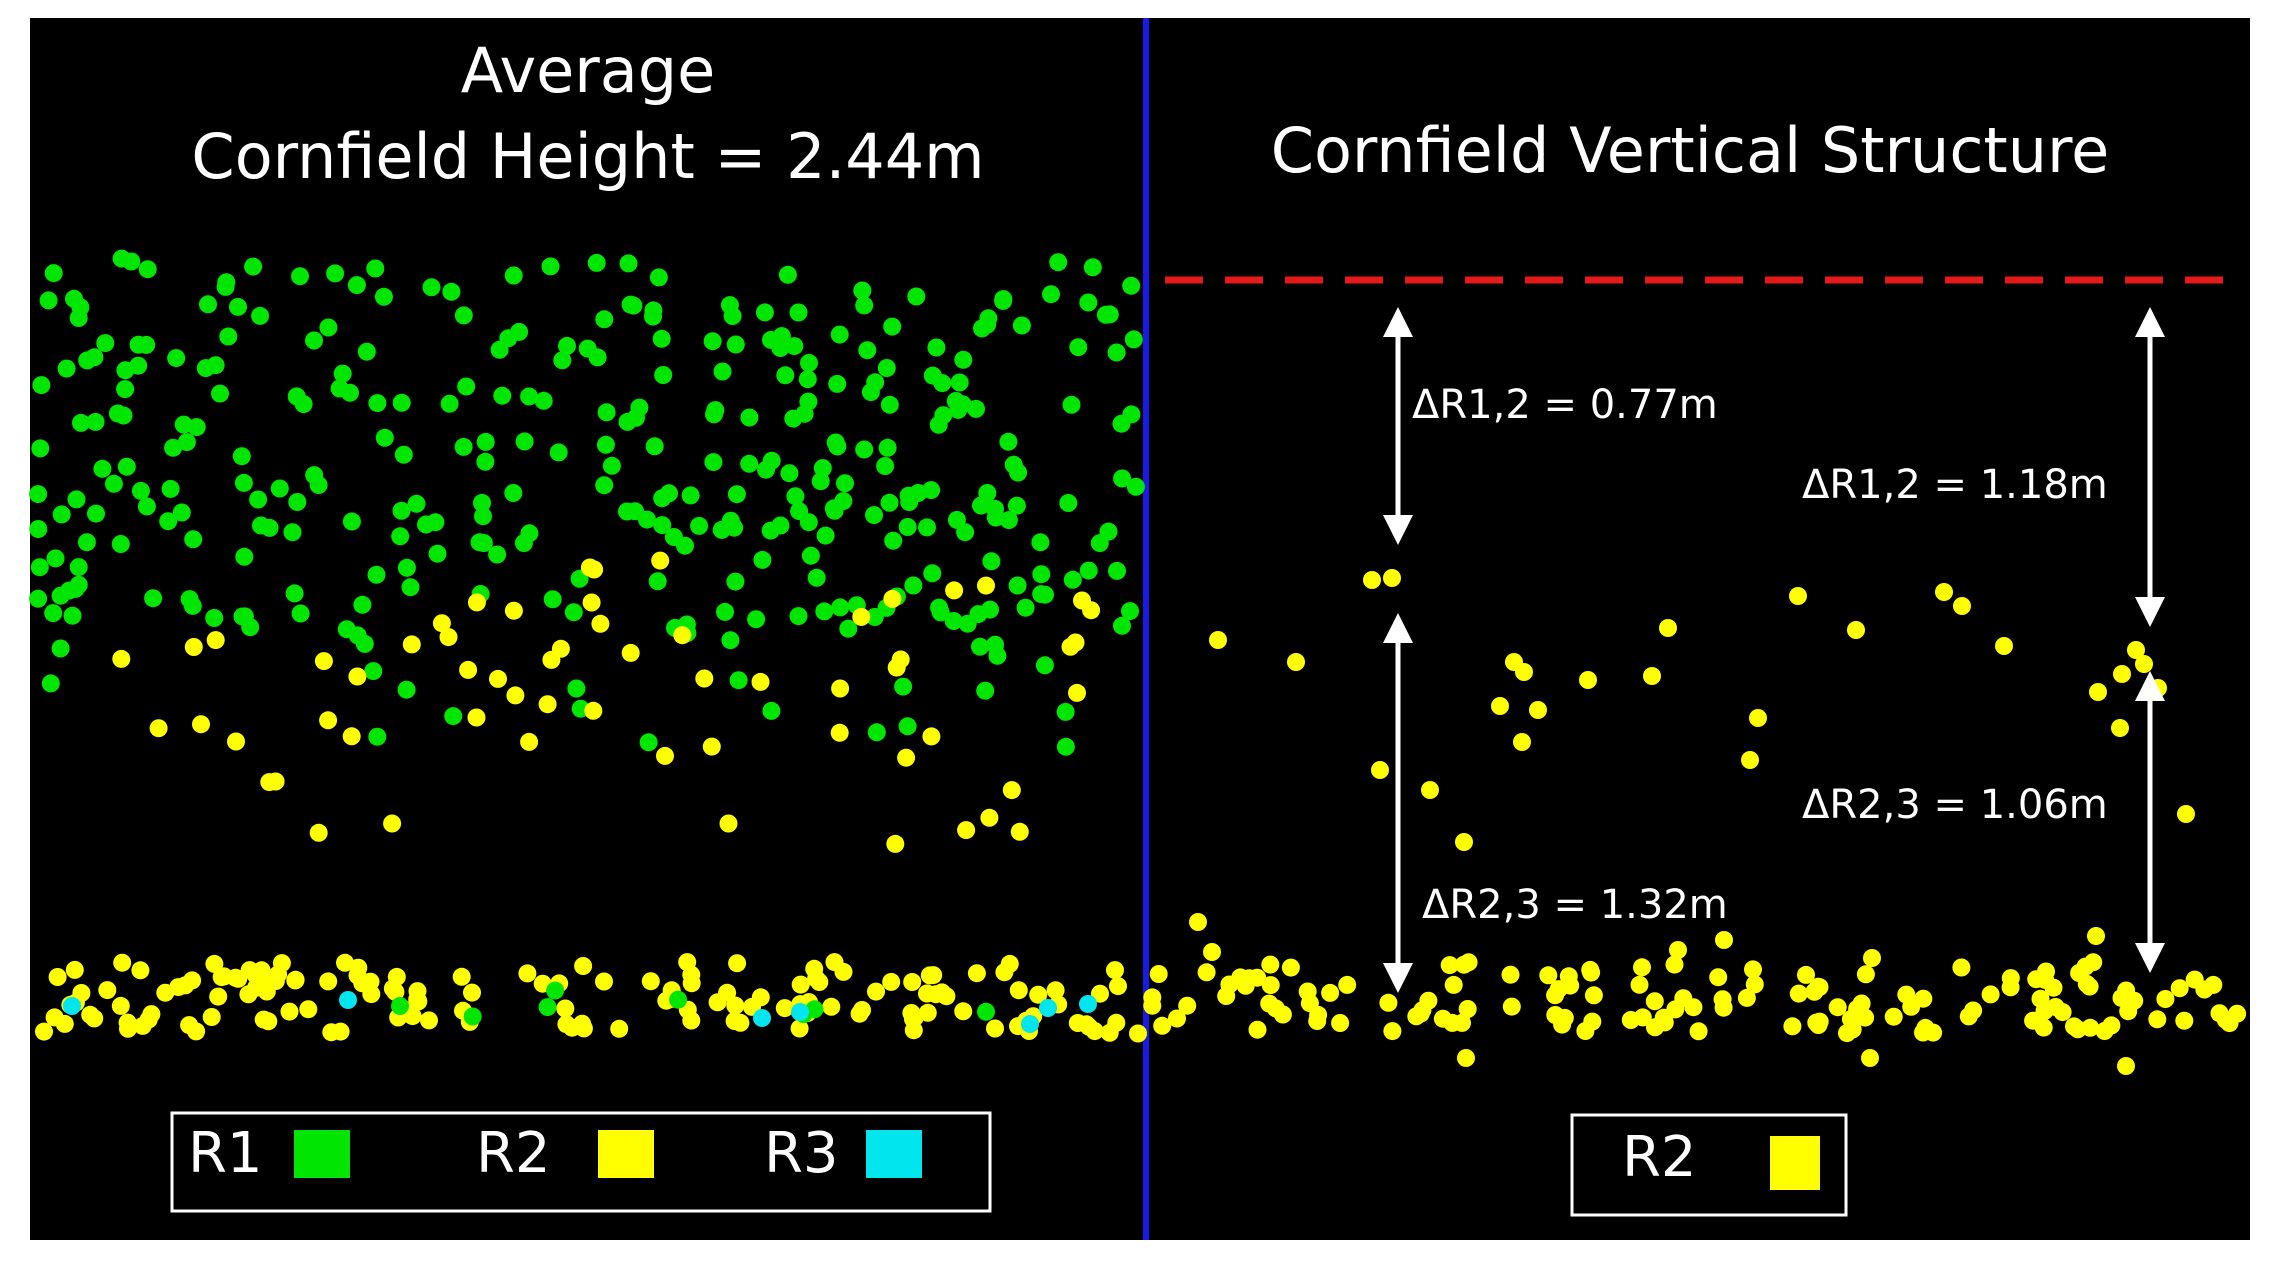 This screenshot has height=1266, width=2270. What do you see at coordinates (322, 1154) in the screenshot?
I see `legend-left-swatch-r1` at bounding box center [322, 1154].